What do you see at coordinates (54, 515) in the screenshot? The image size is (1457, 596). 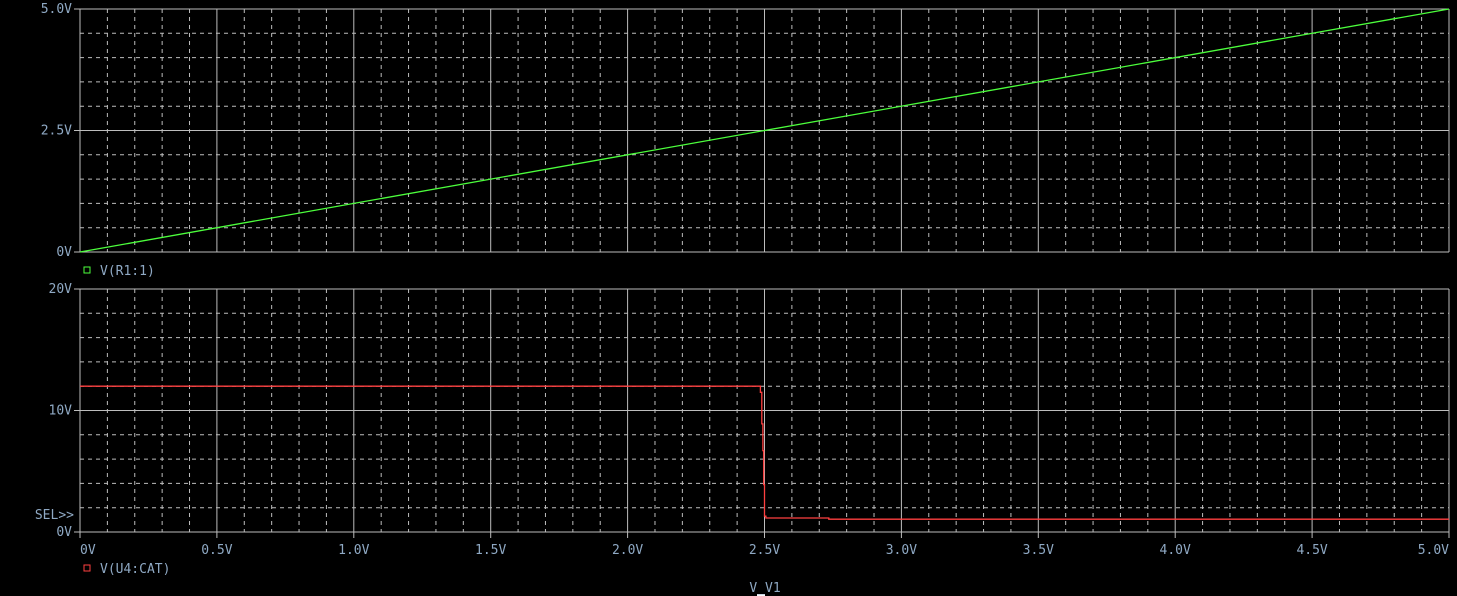 I see `selected-plot-marker: SEL>>` at bounding box center [54, 515].